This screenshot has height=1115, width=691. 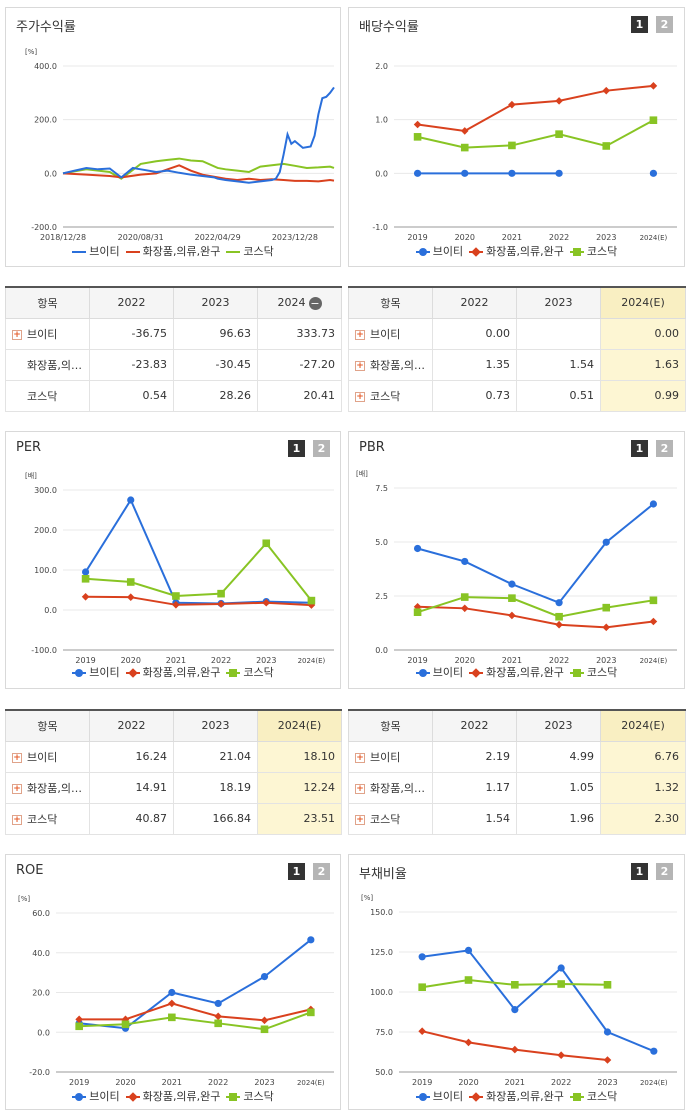 I want to click on cell-value: 166.84, so click(x=215, y=818).